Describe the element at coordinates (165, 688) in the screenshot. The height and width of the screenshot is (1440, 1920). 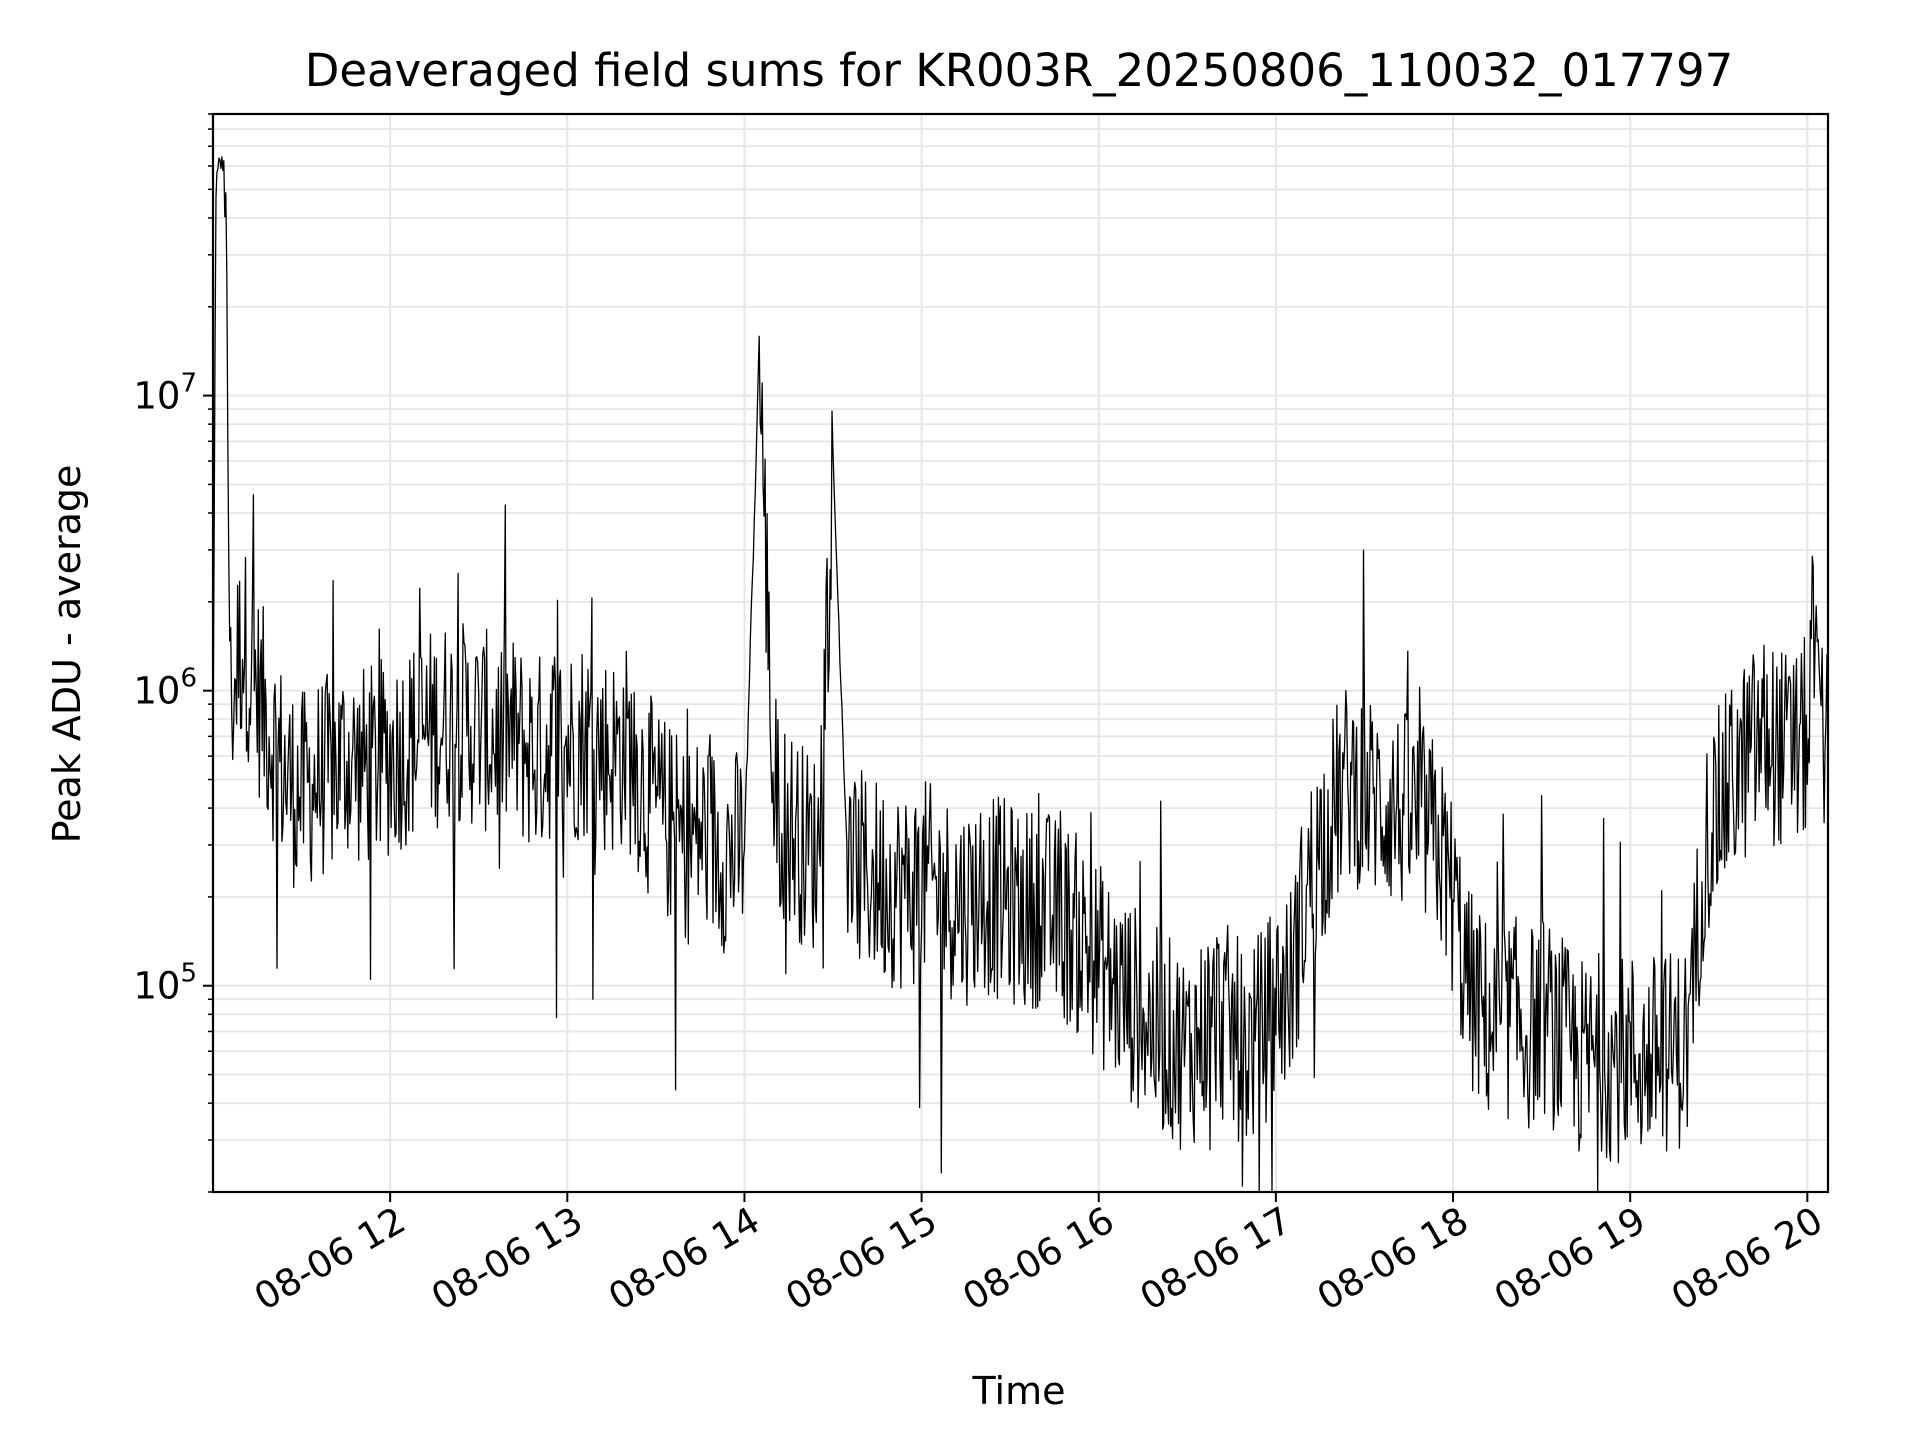
I see `y-tick-label: 10⁶` at that location.